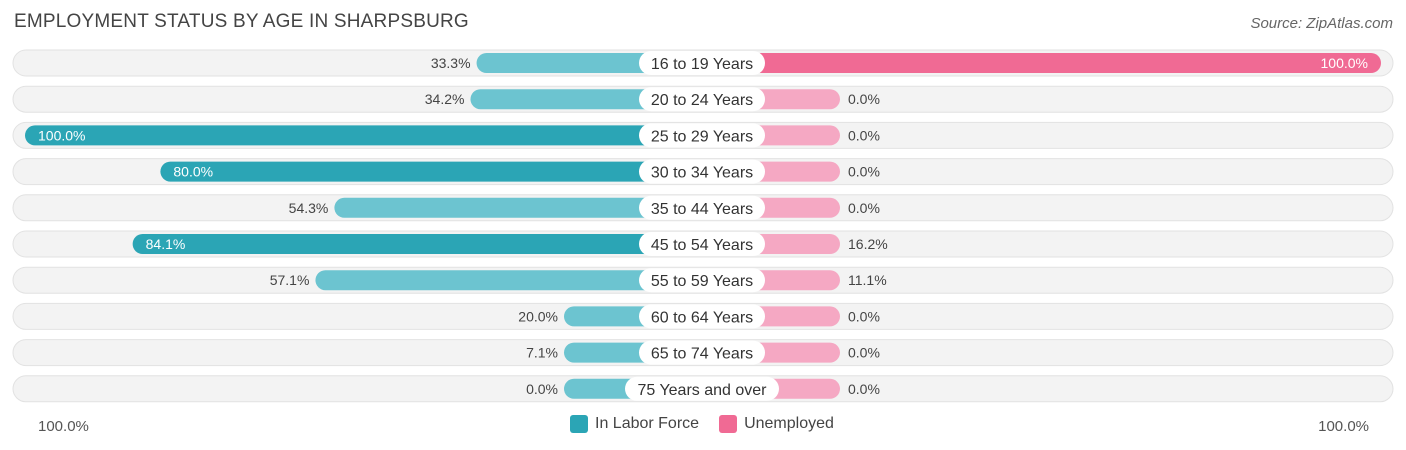 Image resolution: width=1406 pixels, height=450 pixels. I want to click on value-label-unemployed: 16.2%, so click(868, 244).